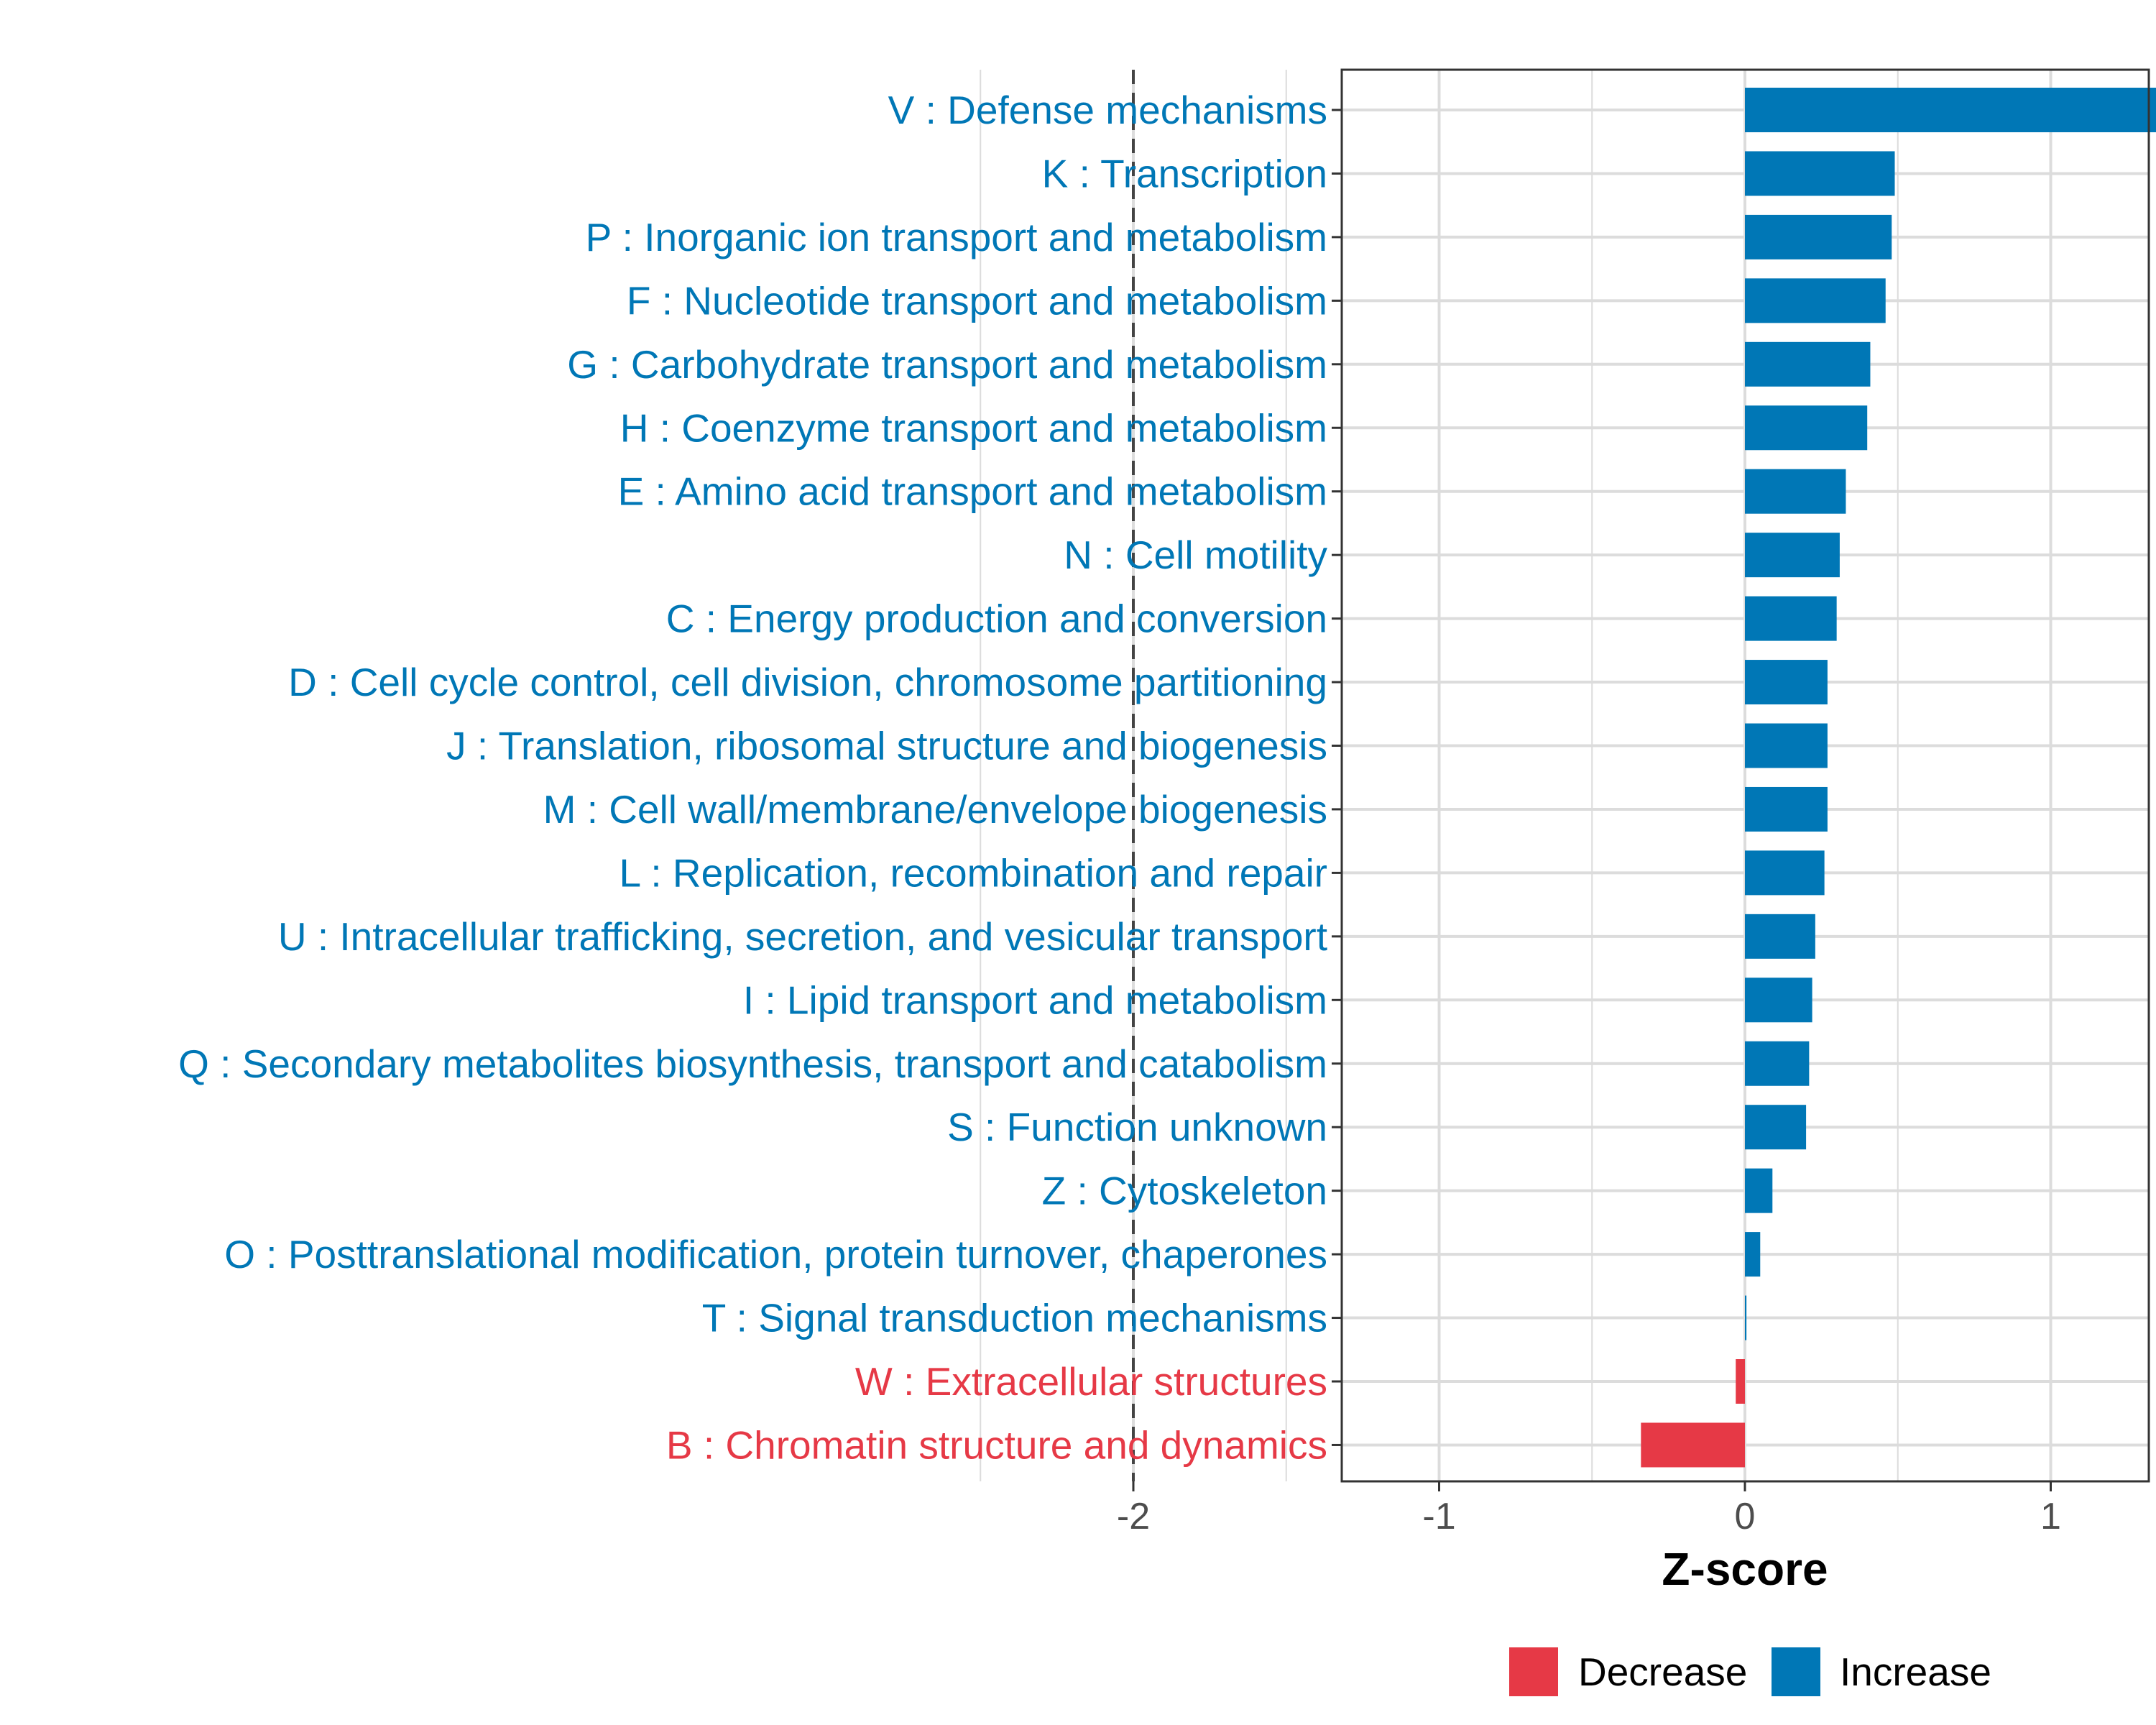 The height and width of the screenshot is (1725, 2156). Describe the element at coordinates (1439, 1516) in the screenshot. I see `x-tick-label: -1` at that location.